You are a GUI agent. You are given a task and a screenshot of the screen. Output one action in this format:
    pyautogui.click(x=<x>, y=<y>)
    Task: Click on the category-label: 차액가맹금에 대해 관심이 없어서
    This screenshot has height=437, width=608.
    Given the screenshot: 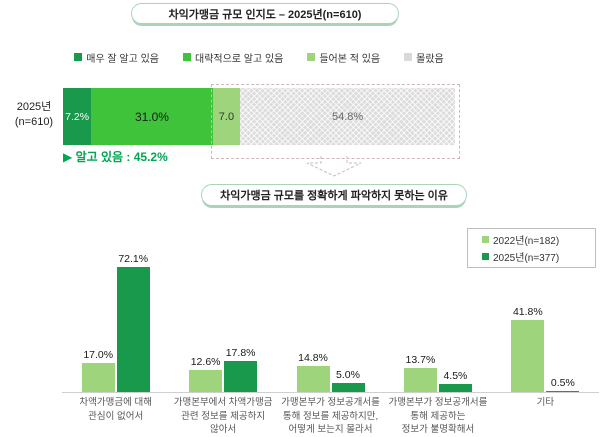 What is the action you would take?
    pyautogui.click(x=115, y=409)
    